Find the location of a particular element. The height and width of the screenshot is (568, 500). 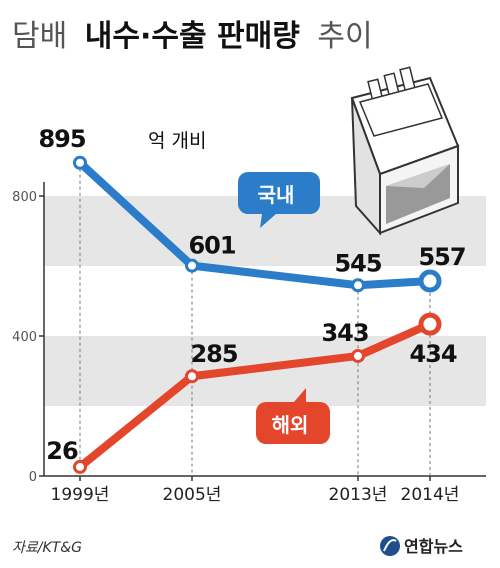

title-part-2: 내수·수출 판매량 is located at coordinates (192, 36).